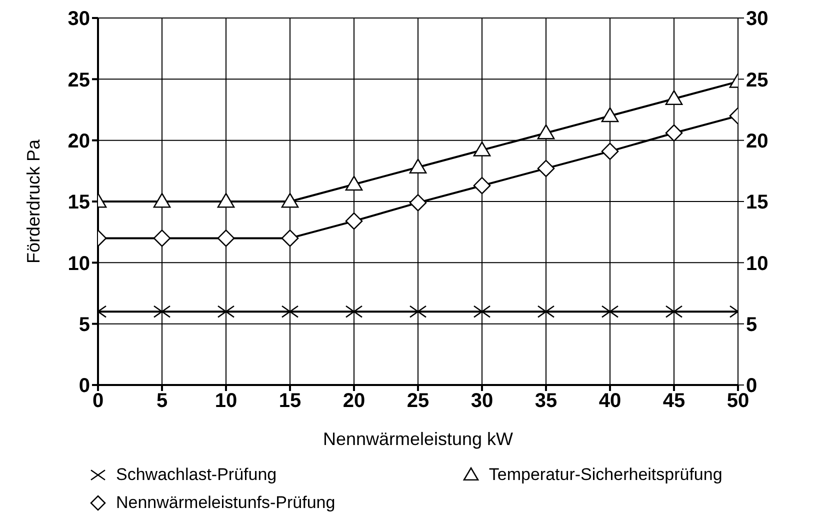  Describe the element at coordinates (354, 401) in the screenshot. I see `x-tick-label: 20` at that location.